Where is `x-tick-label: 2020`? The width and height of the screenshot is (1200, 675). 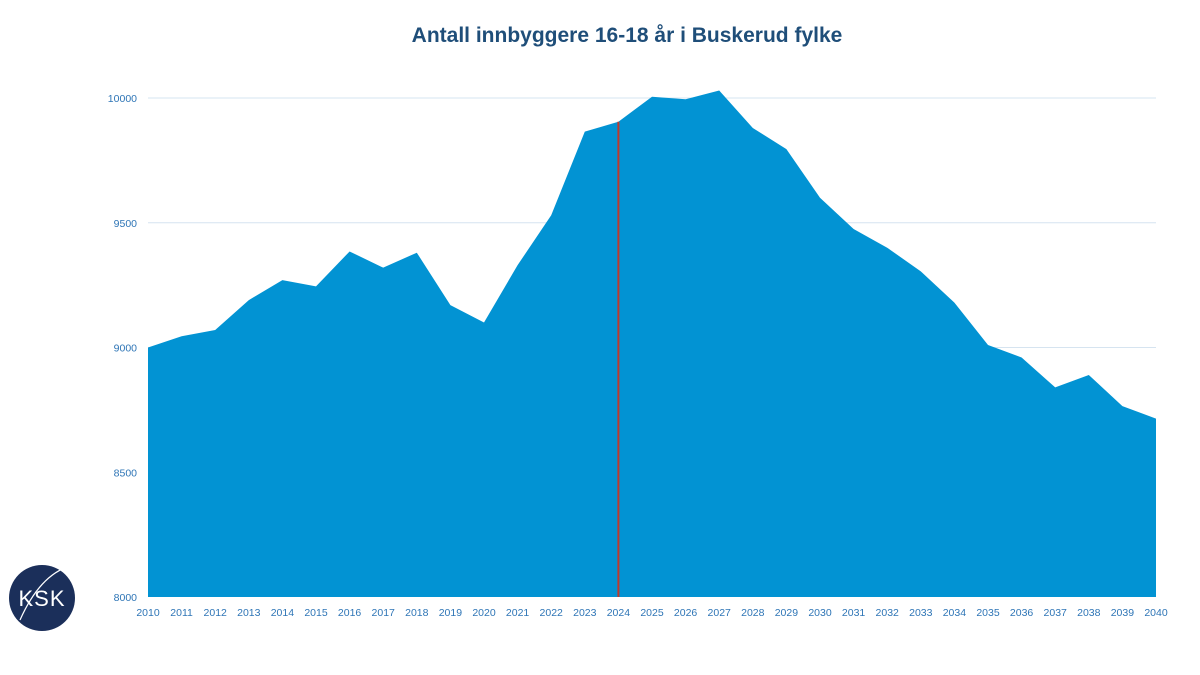
x-tick-label: 2020 is located at coordinates (484, 613).